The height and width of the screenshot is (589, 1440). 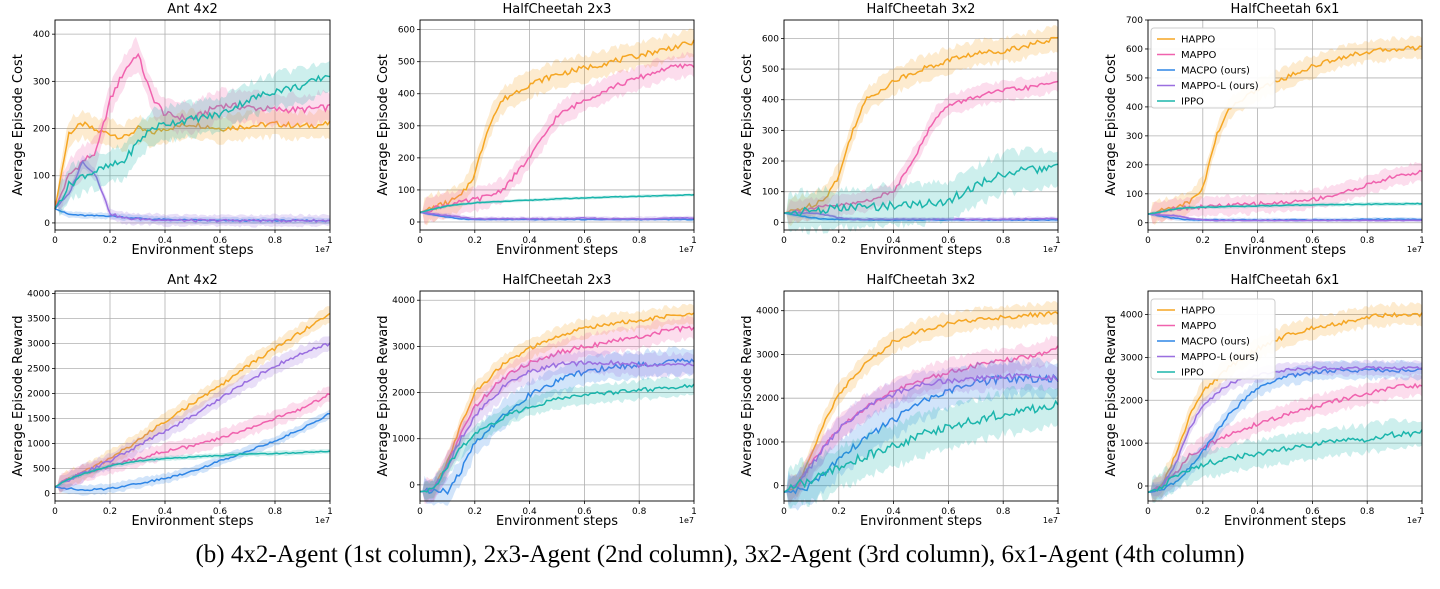 What do you see at coordinates (557, 280) in the screenshot?
I see `chart-title: HalfCheetah 2x3` at bounding box center [557, 280].